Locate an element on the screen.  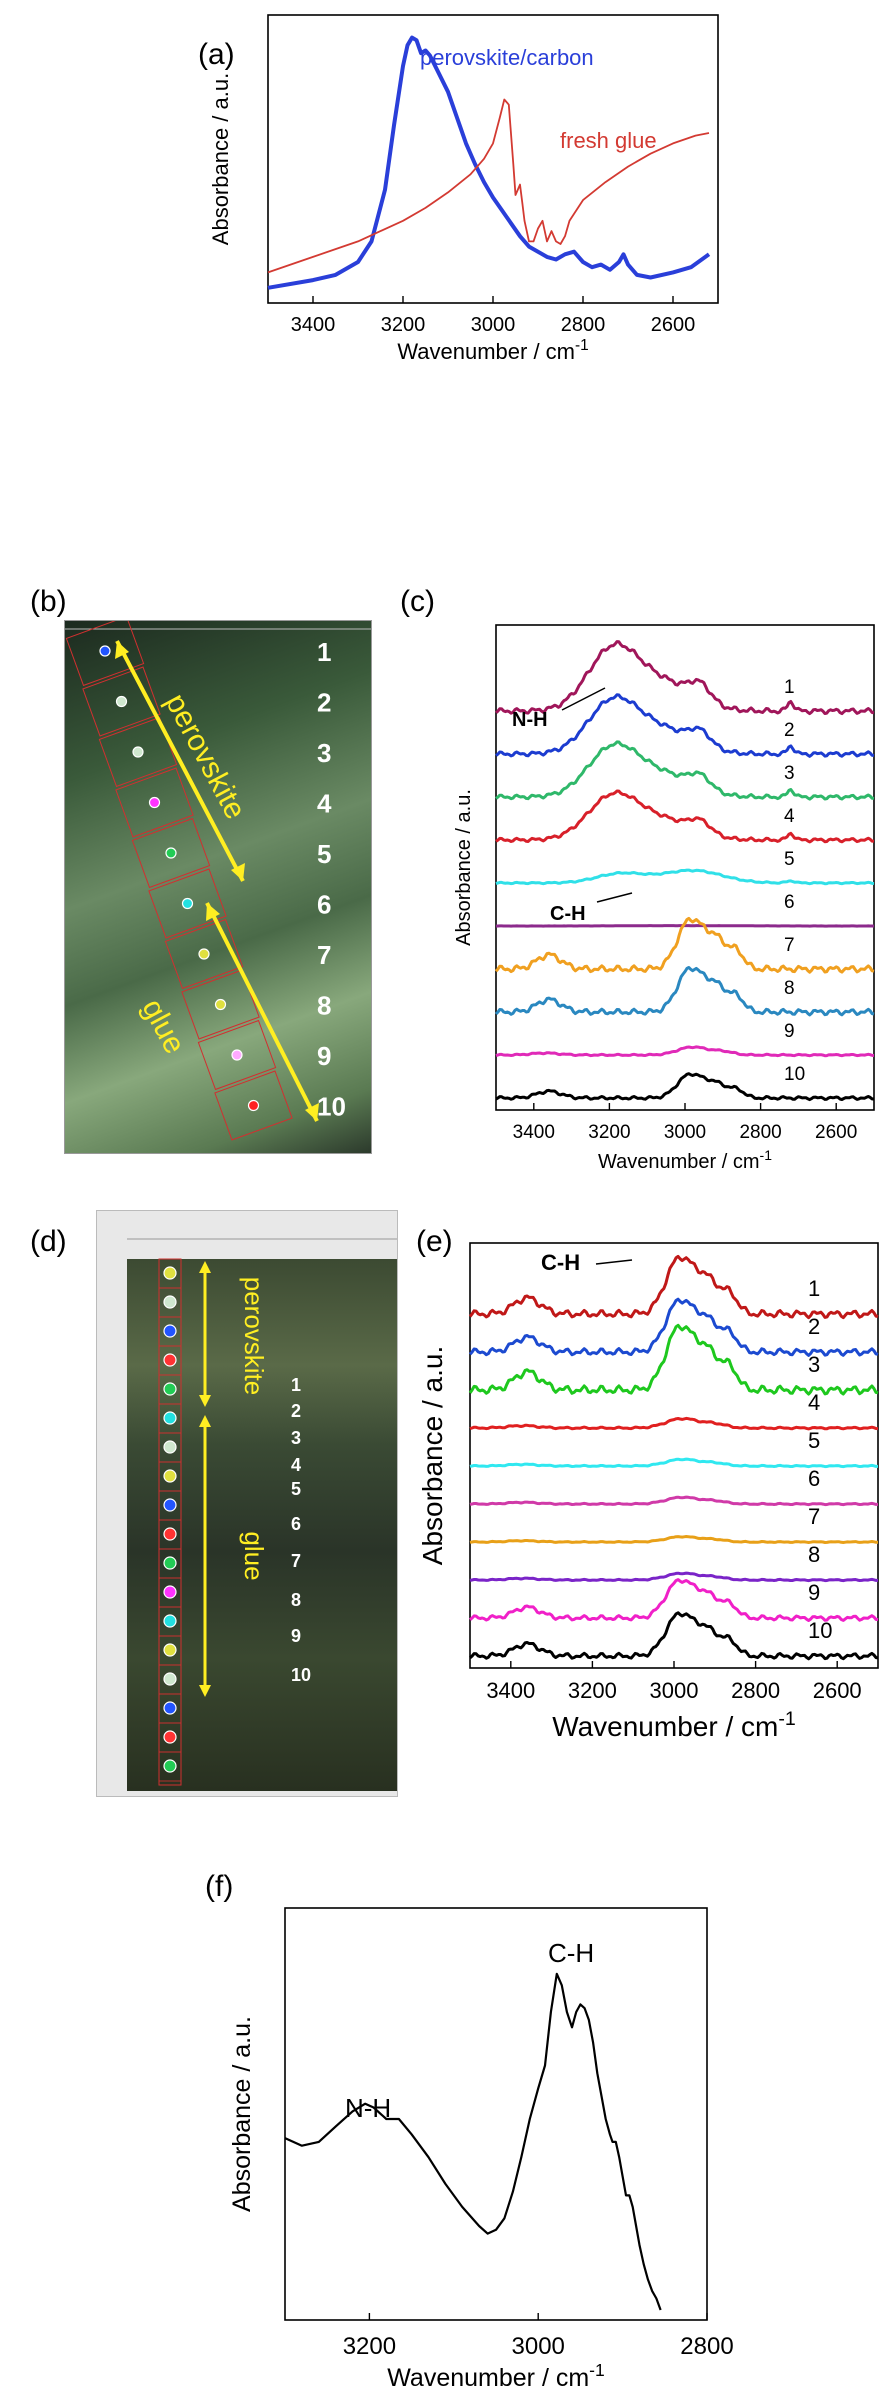
microscope-image-b: 1 2 3 4 5 6 7 8 9 10 perovskite glue is located at coordinates (218, 887).